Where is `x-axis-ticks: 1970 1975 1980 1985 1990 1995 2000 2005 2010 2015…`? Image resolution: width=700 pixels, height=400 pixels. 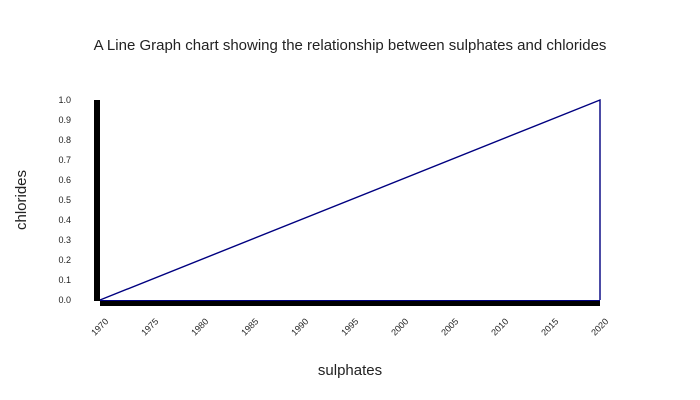 x-axis-ticks: 1970 1975 1980 1985 1990 1995 2000 2005 2010 2015… is located at coordinates (349, 326).